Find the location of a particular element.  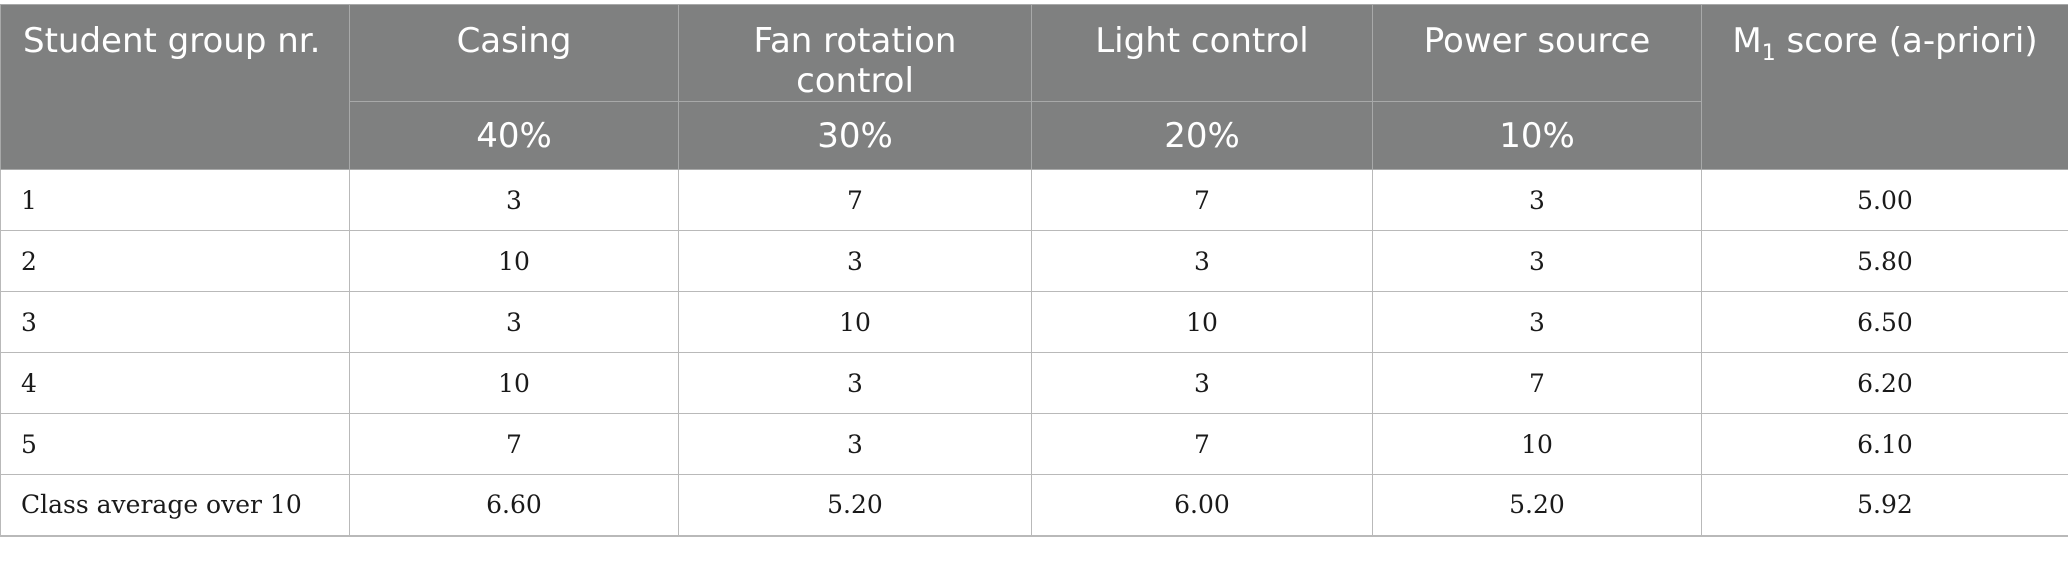

table-row: 1 3 7 7 3 5.00 is located at coordinates (1034, 200).